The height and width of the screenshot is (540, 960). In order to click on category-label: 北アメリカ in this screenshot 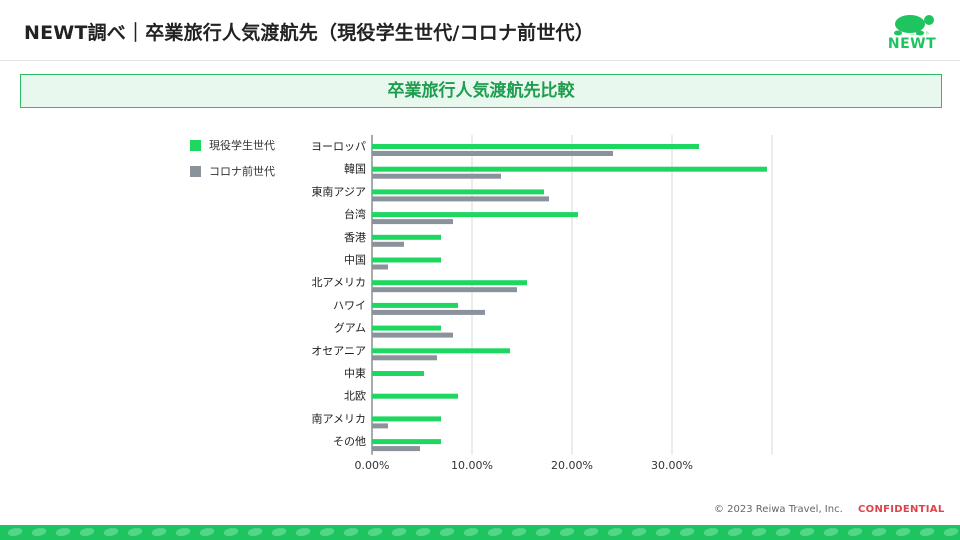, I will do `click(339, 282)`.